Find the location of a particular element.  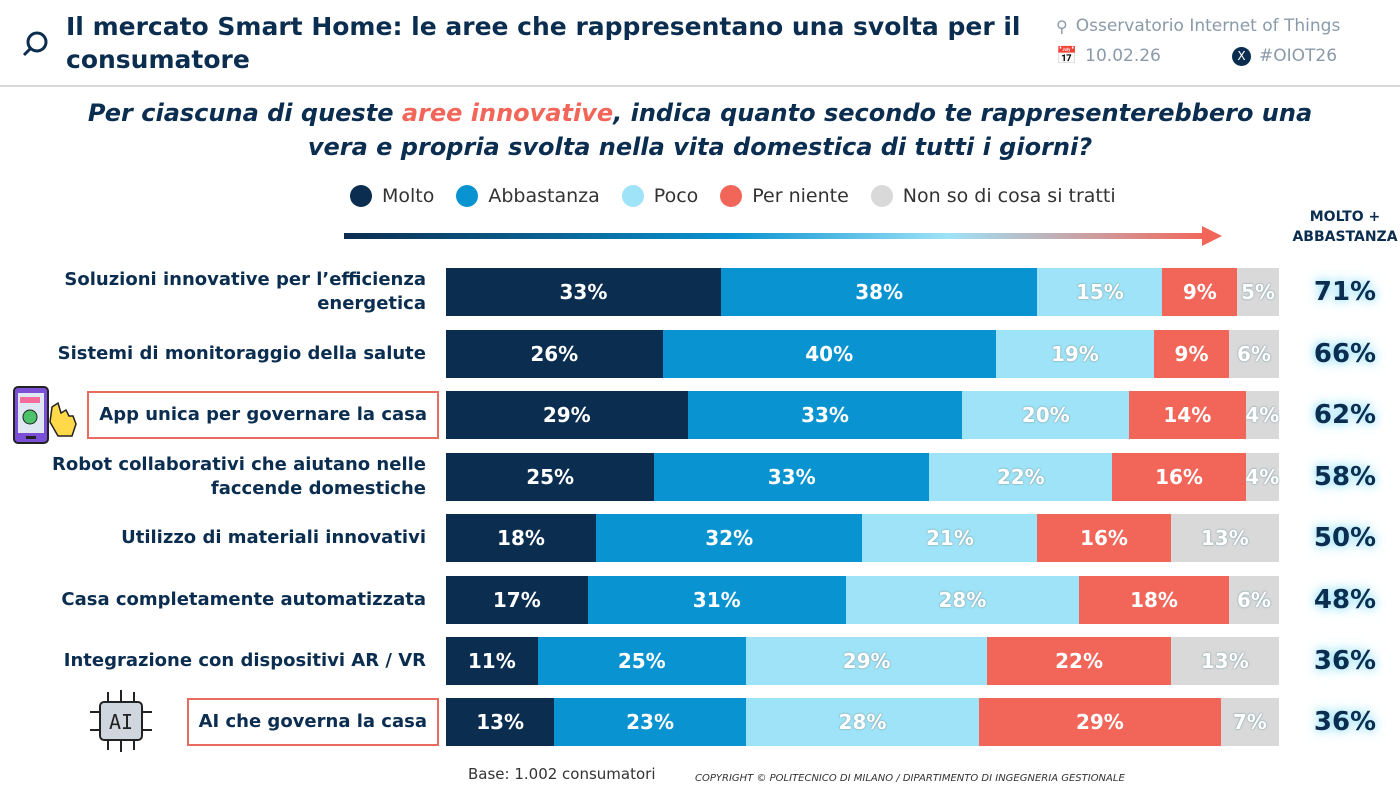

hashtag-label: X #OIOT26 is located at coordinates (1284, 56).